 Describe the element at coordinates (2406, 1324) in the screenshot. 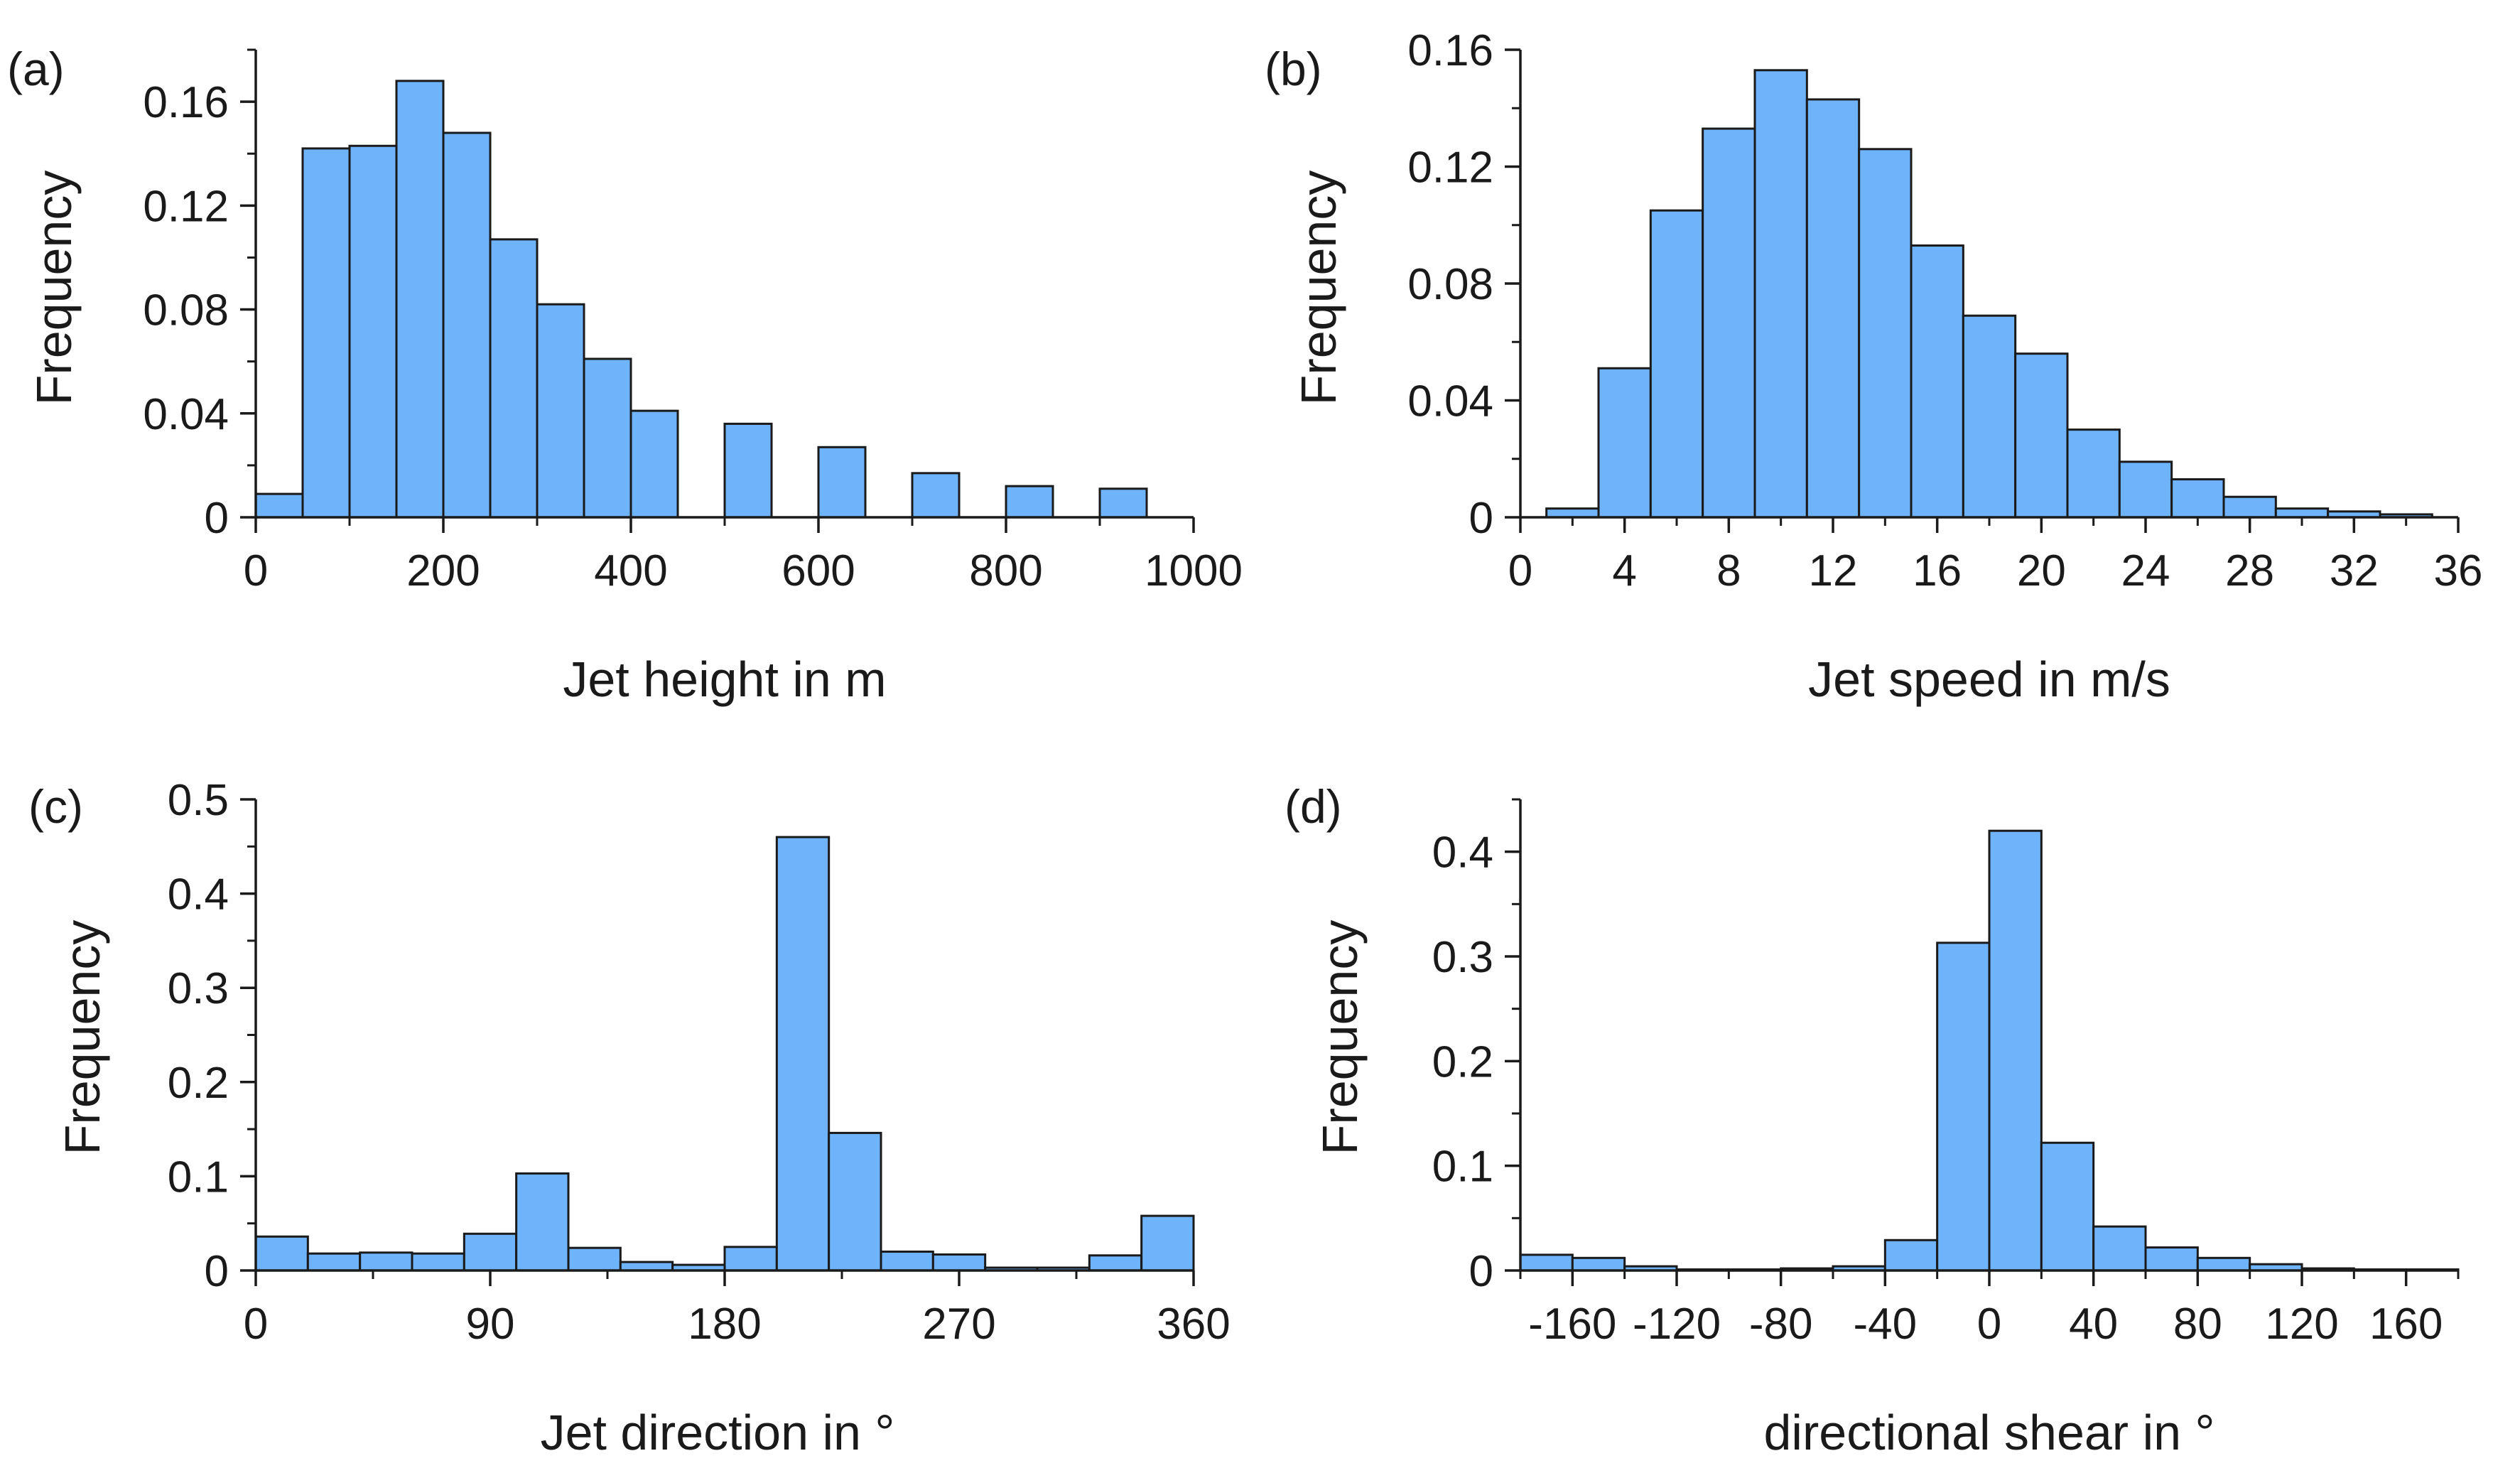

I see `panel-d-x-tick-label: 160` at that location.